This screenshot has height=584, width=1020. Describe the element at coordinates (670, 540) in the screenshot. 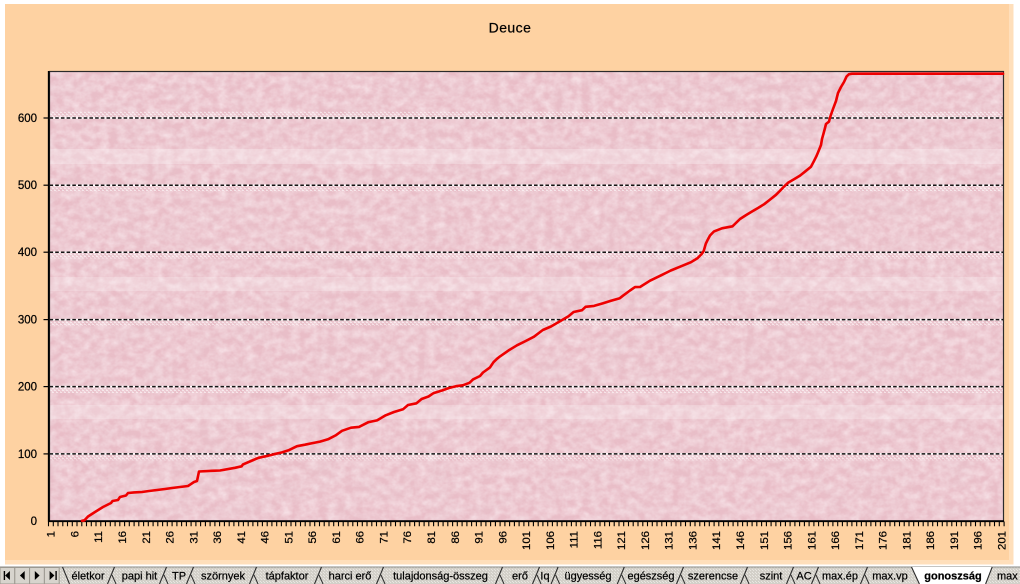

I see `svg-text: 131` at that location.